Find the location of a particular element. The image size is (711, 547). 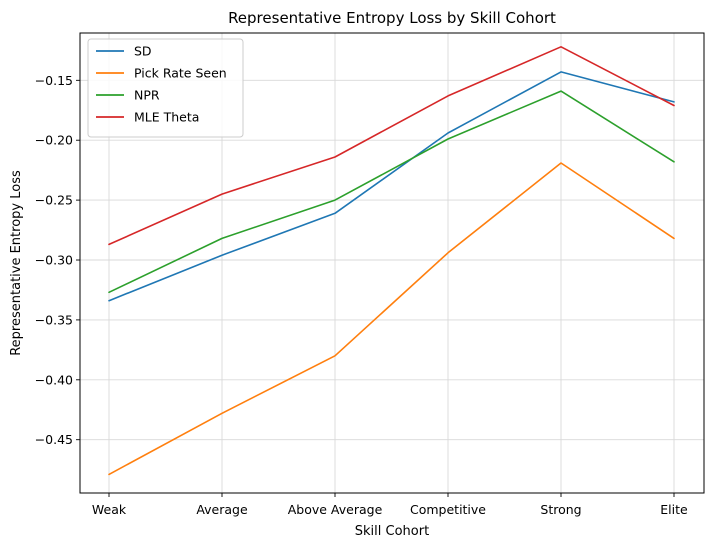

y-tick-label: −0.35 is located at coordinates (54, 319).